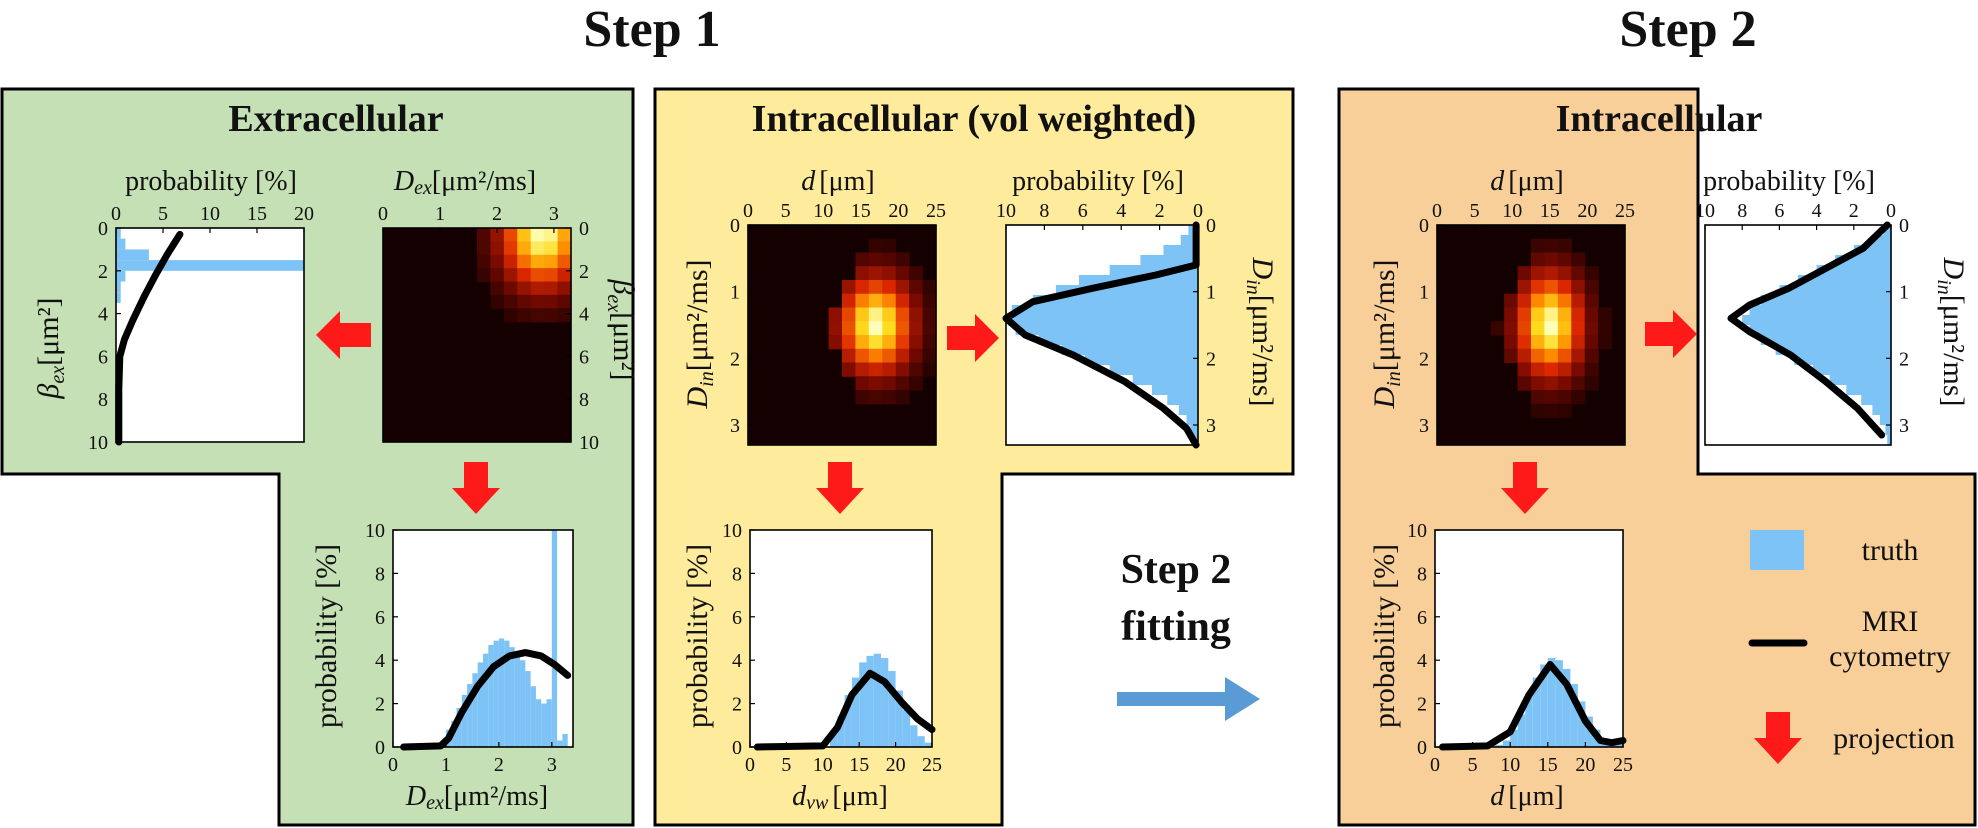 The image size is (1978, 828). Describe the element at coordinates (974, 119) in the screenshot. I see `intracellular-vw-title: Intracellular (vol weighted)` at that location.